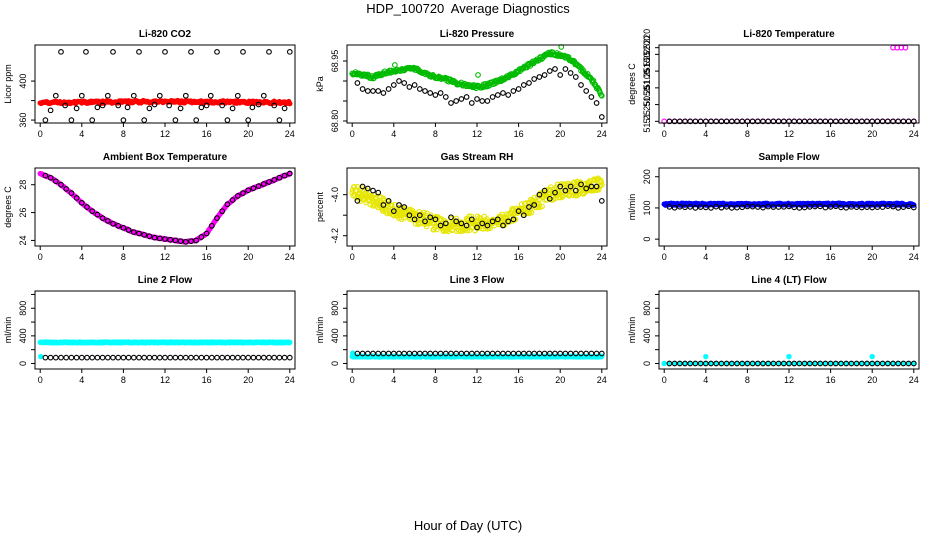  Describe the element at coordinates (352, 257) in the screenshot. I see `x-tick-label: 0` at that location.